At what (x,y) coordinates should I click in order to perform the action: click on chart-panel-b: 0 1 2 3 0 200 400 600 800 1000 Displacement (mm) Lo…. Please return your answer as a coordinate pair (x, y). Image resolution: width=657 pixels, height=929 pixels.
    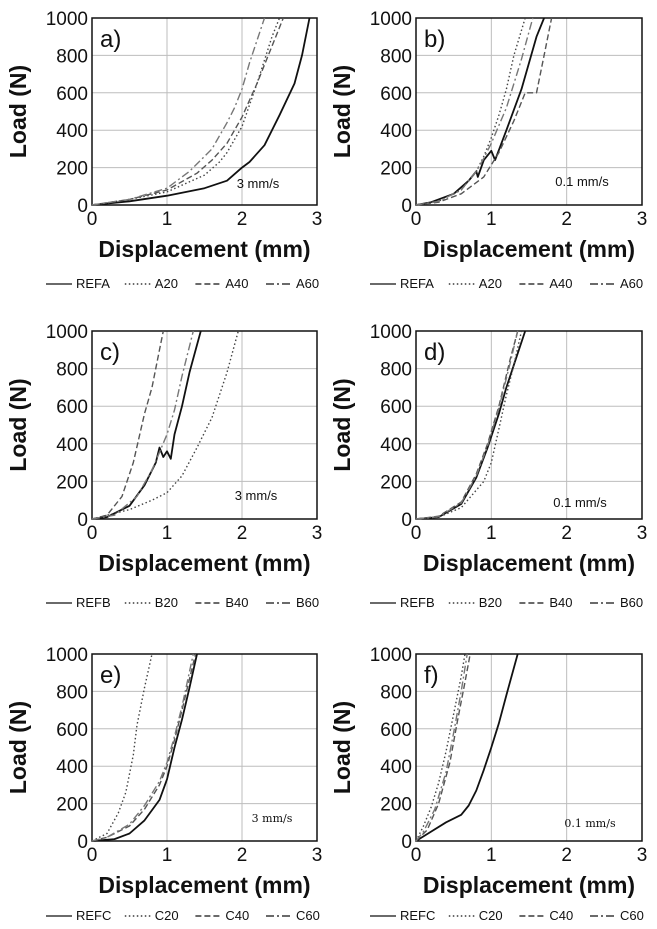
    Looking at the image, I should click on (488, 150).